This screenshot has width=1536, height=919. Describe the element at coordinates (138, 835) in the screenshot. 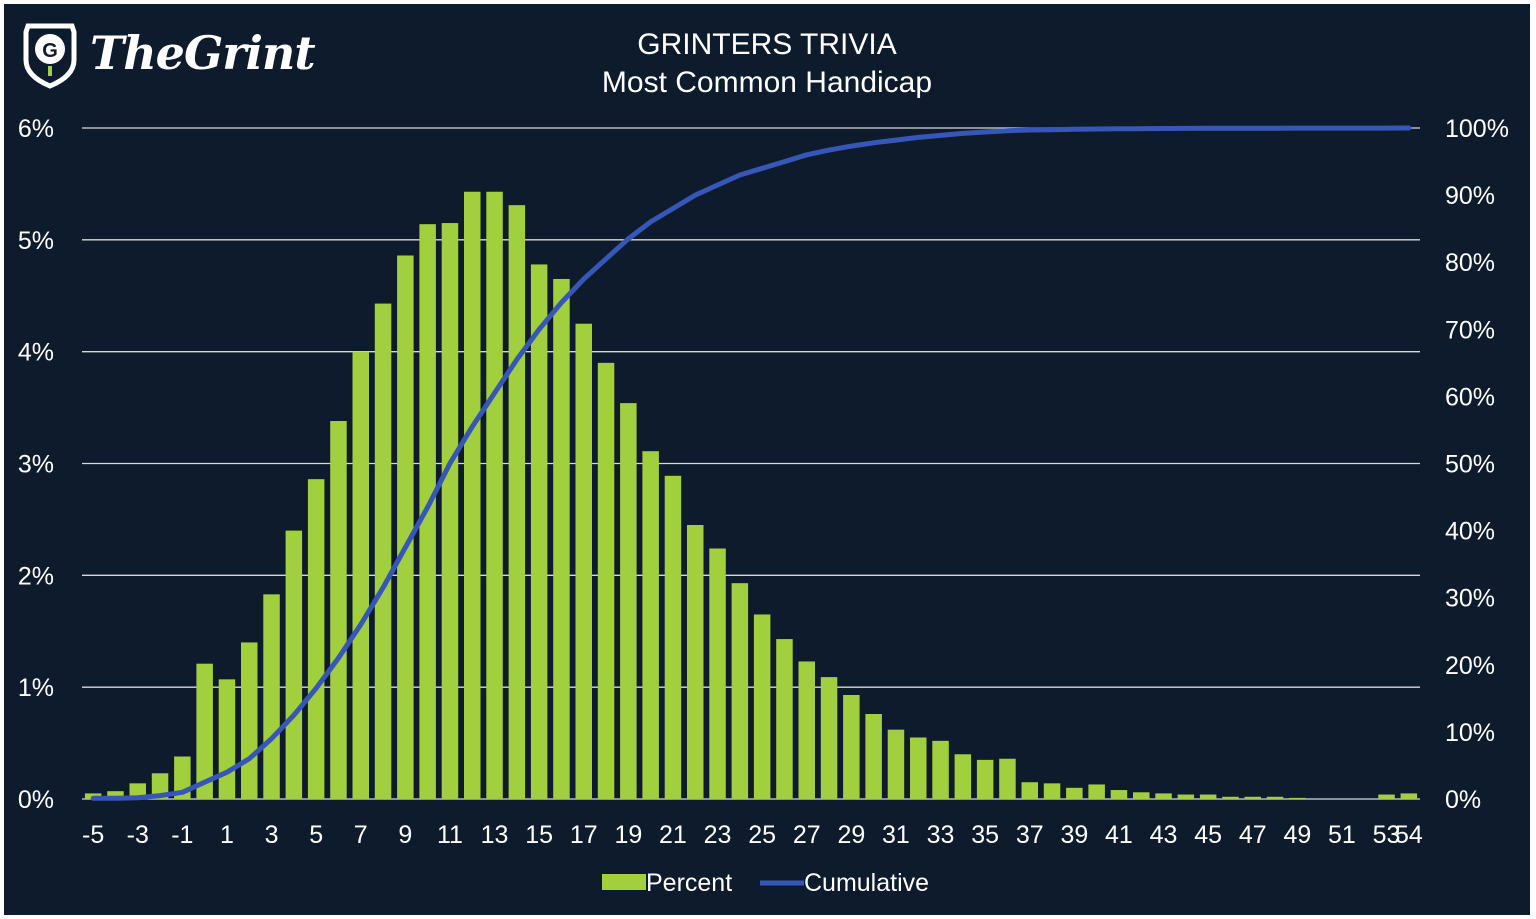

I see `x-tick-label: -3` at that location.